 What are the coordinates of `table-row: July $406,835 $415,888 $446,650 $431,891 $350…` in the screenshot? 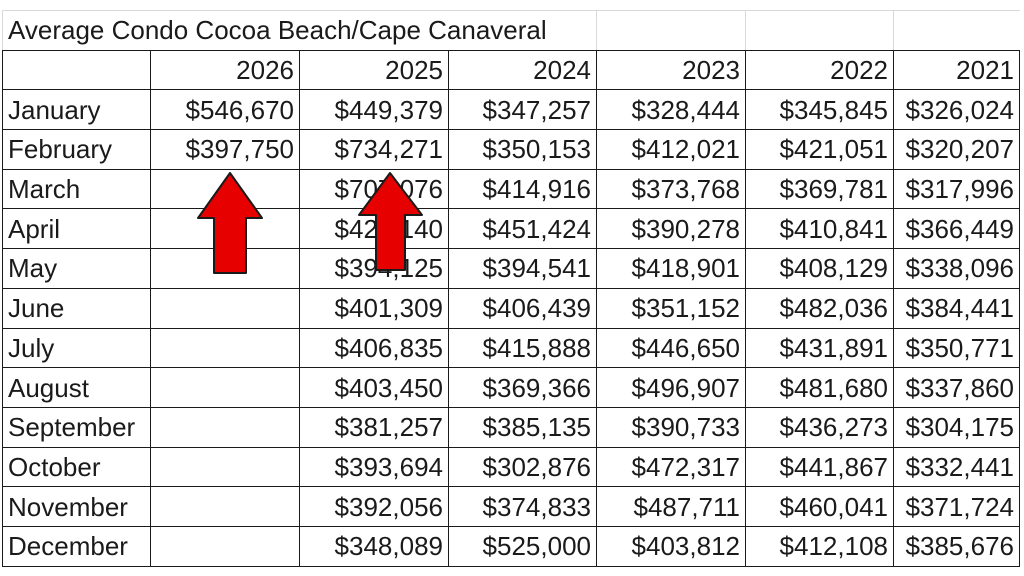 It's located at (511, 348).